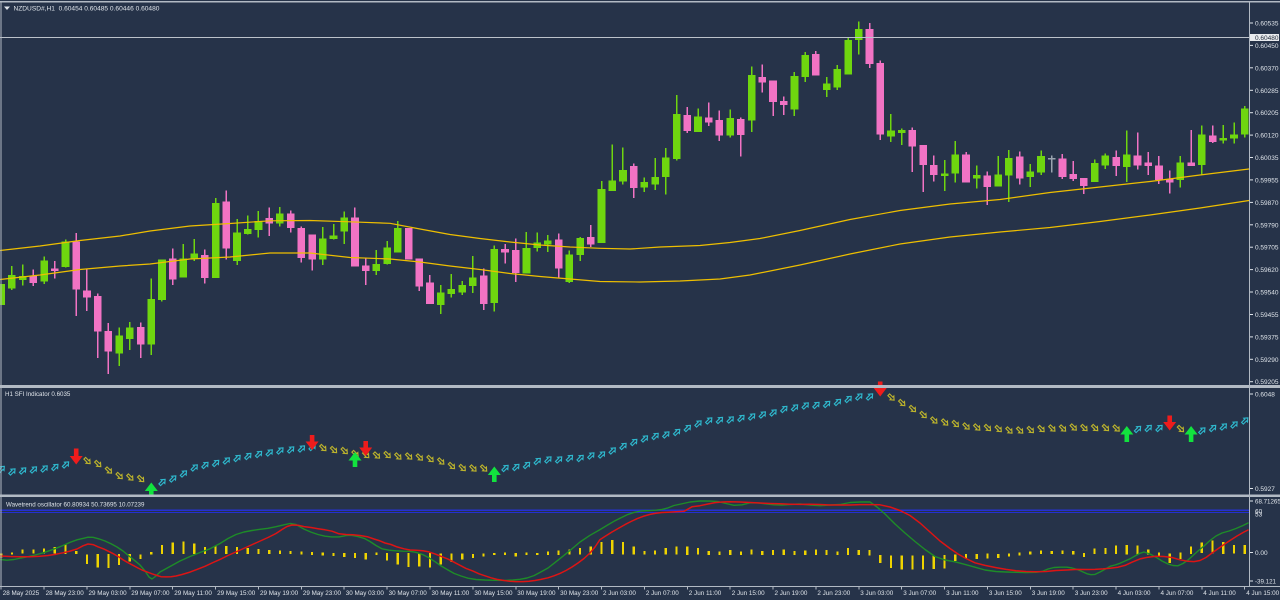 This screenshot has height=600, width=1280. I want to click on svg-text: 0.60450, so click(1267, 46).